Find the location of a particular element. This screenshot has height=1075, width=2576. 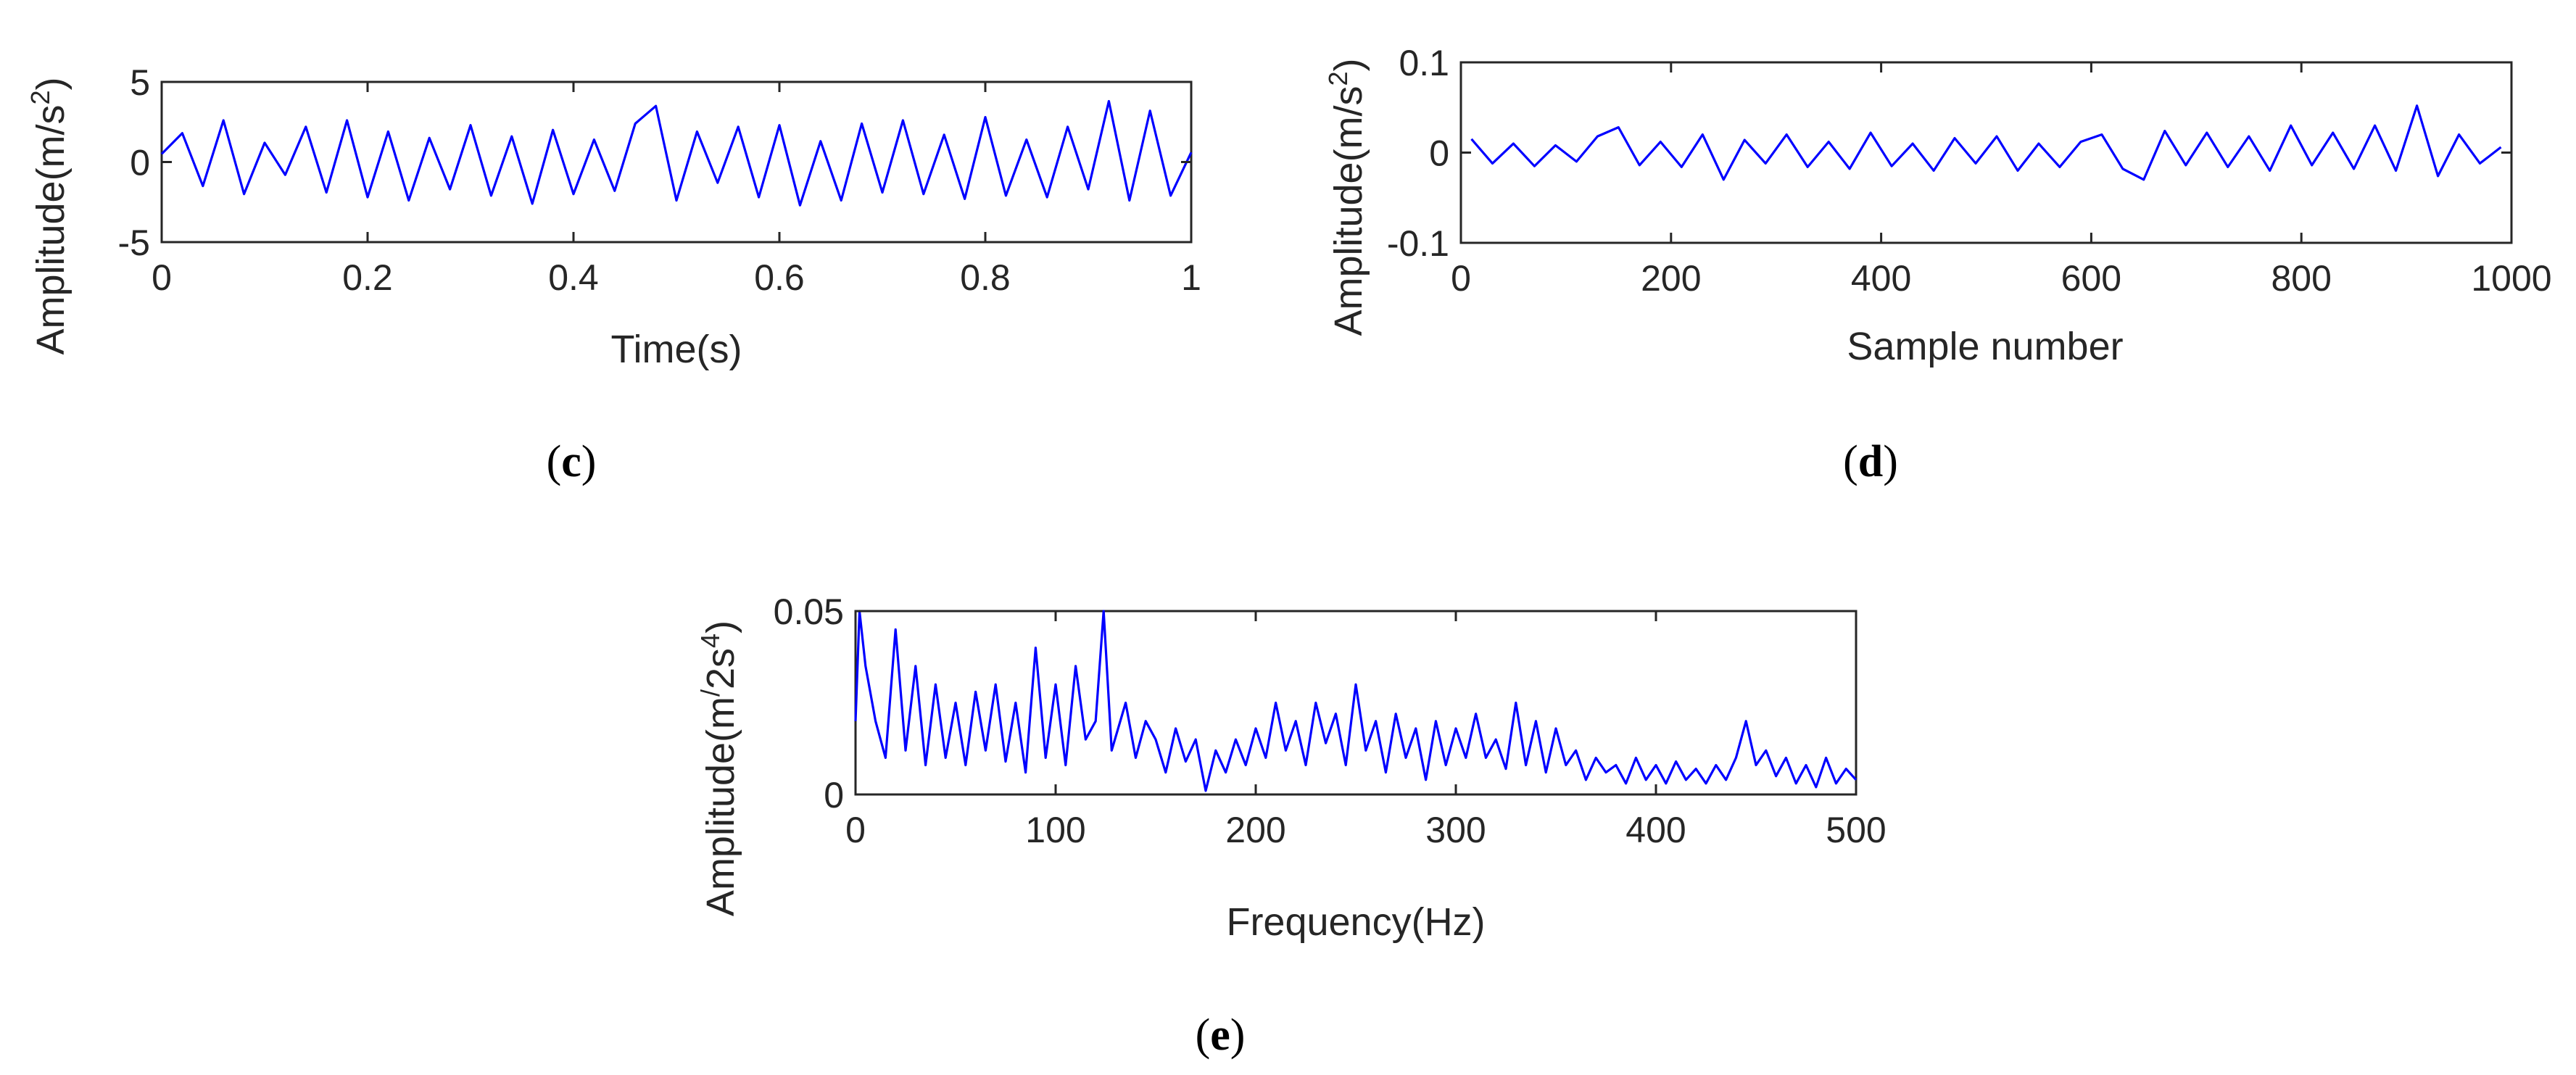

y-axis-e: 00.05 is located at coordinates (1315, 703).